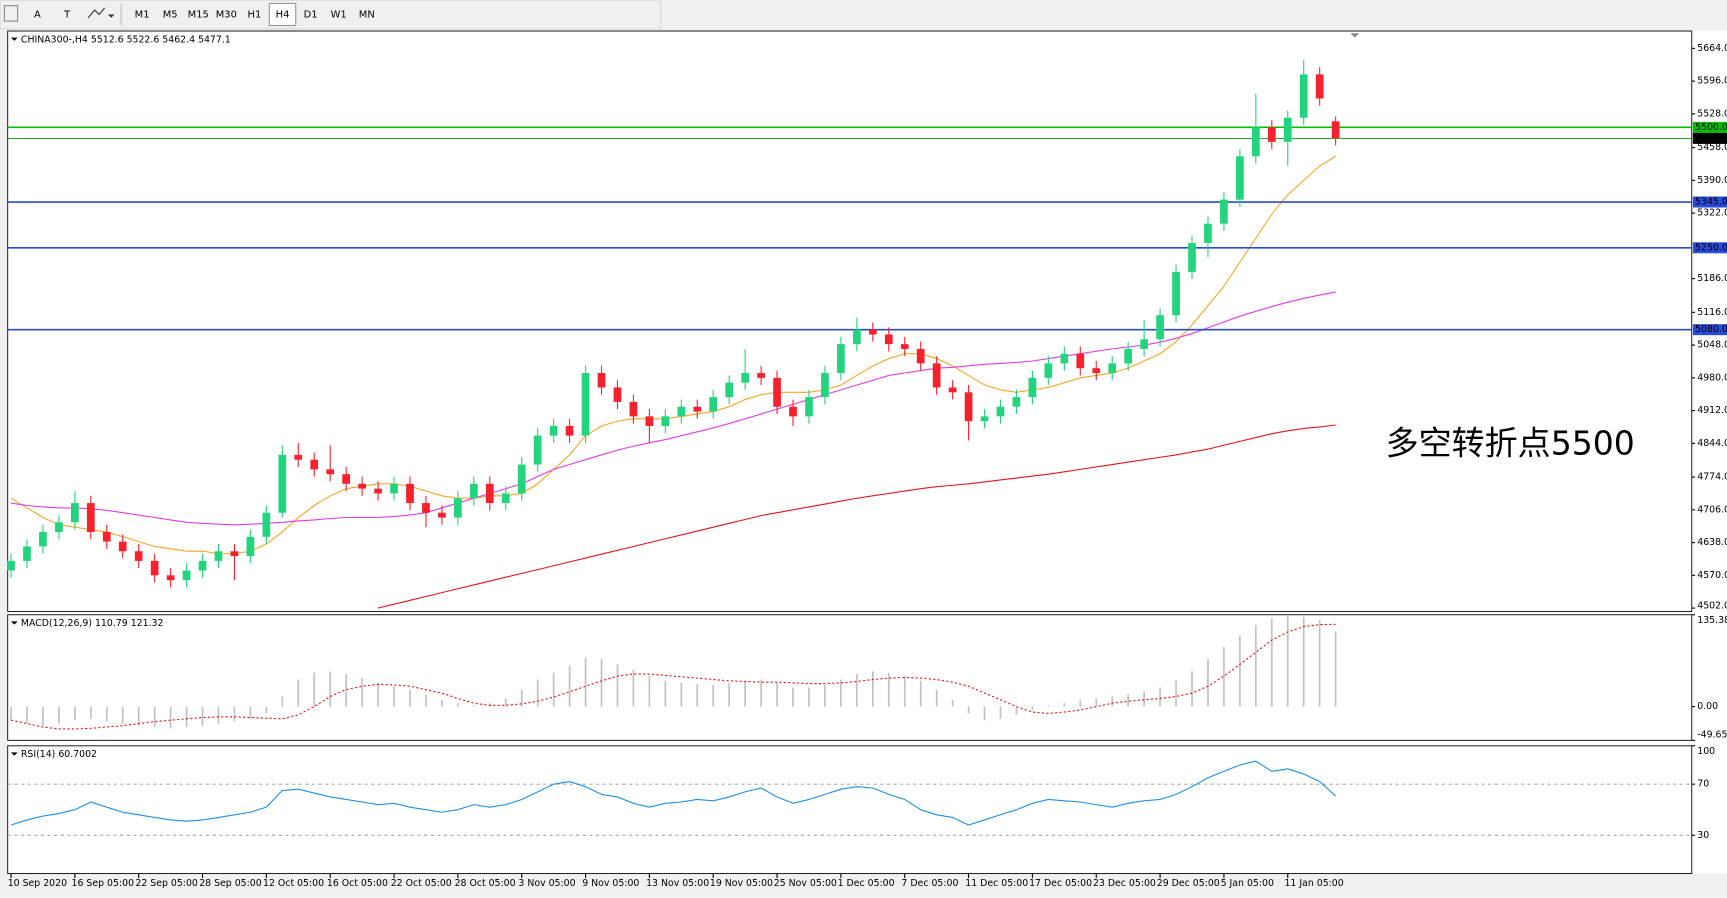 This screenshot has width=1727, height=898. What do you see at coordinates (1712, 410) in the screenshot?
I see `y-tick-label: 4912.0` at bounding box center [1712, 410].